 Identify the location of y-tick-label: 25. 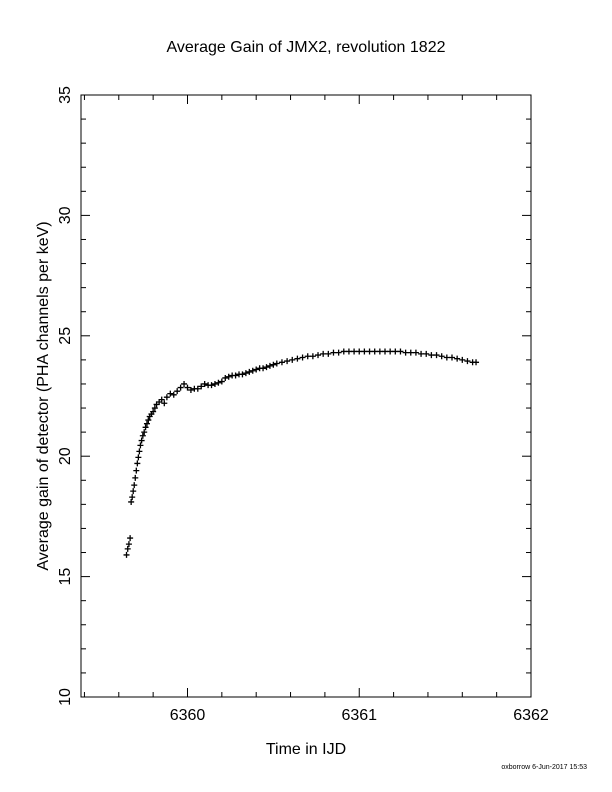
(65, 336).